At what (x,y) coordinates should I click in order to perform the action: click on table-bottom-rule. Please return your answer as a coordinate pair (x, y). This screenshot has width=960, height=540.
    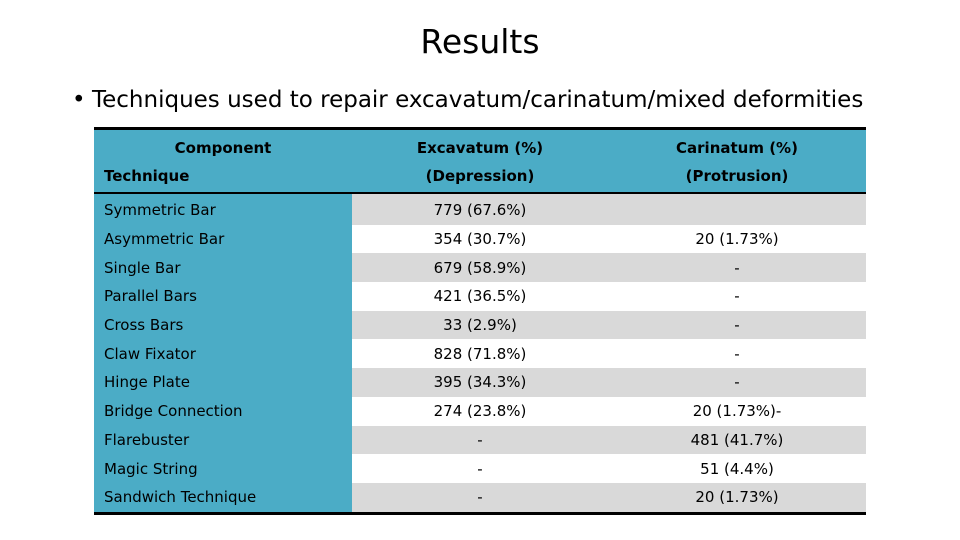
    Looking at the image, I should click on (480, 513).